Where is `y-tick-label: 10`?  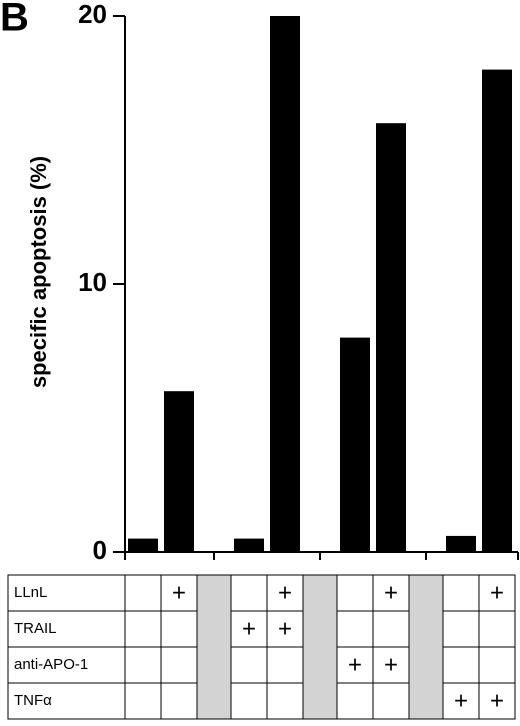
y-tick-label: 10 is located at coordinates (92, 282).